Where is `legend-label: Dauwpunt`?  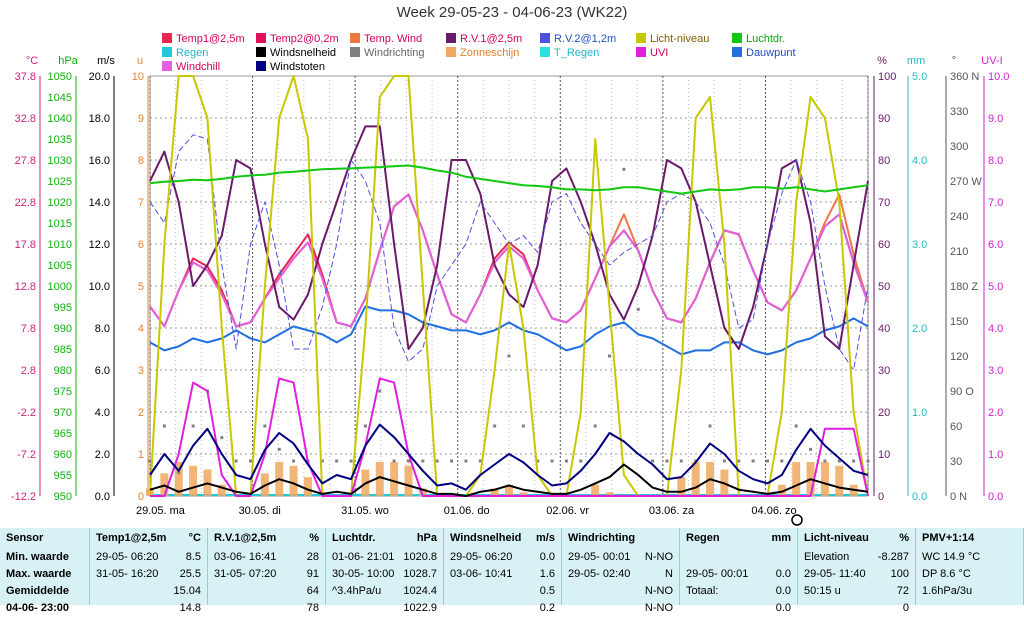 legend-label: Dauwpunt is located at coordinates (771, 53).